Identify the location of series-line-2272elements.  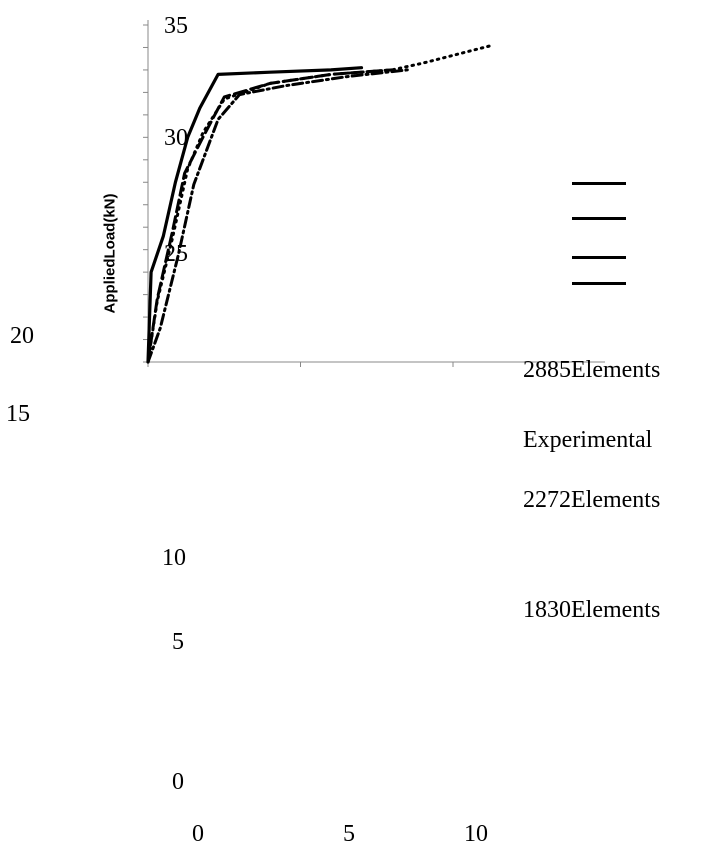
(270, 216).